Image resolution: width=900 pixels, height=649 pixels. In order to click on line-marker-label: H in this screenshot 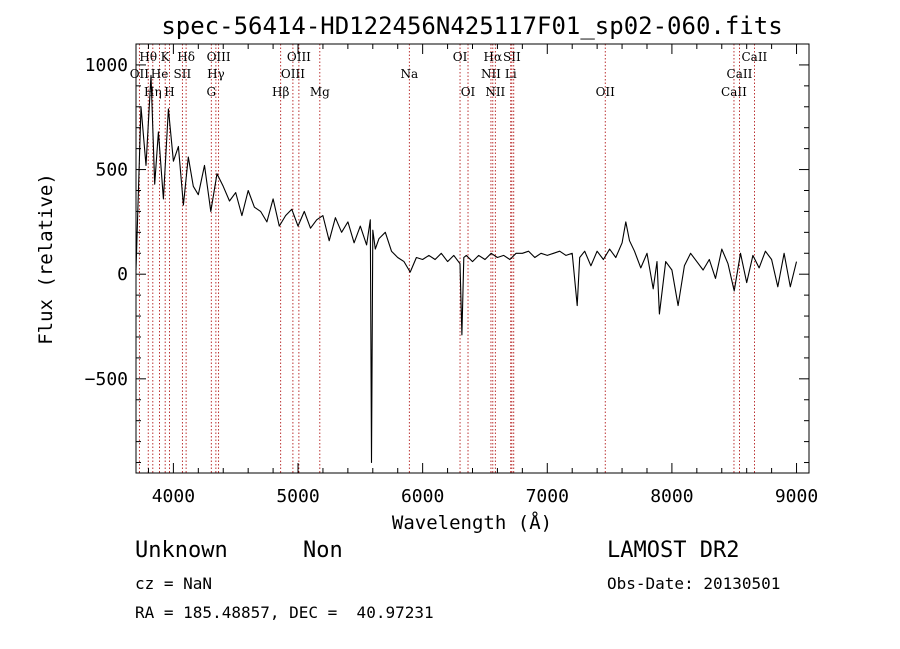, I will do `click(169, 92)`.